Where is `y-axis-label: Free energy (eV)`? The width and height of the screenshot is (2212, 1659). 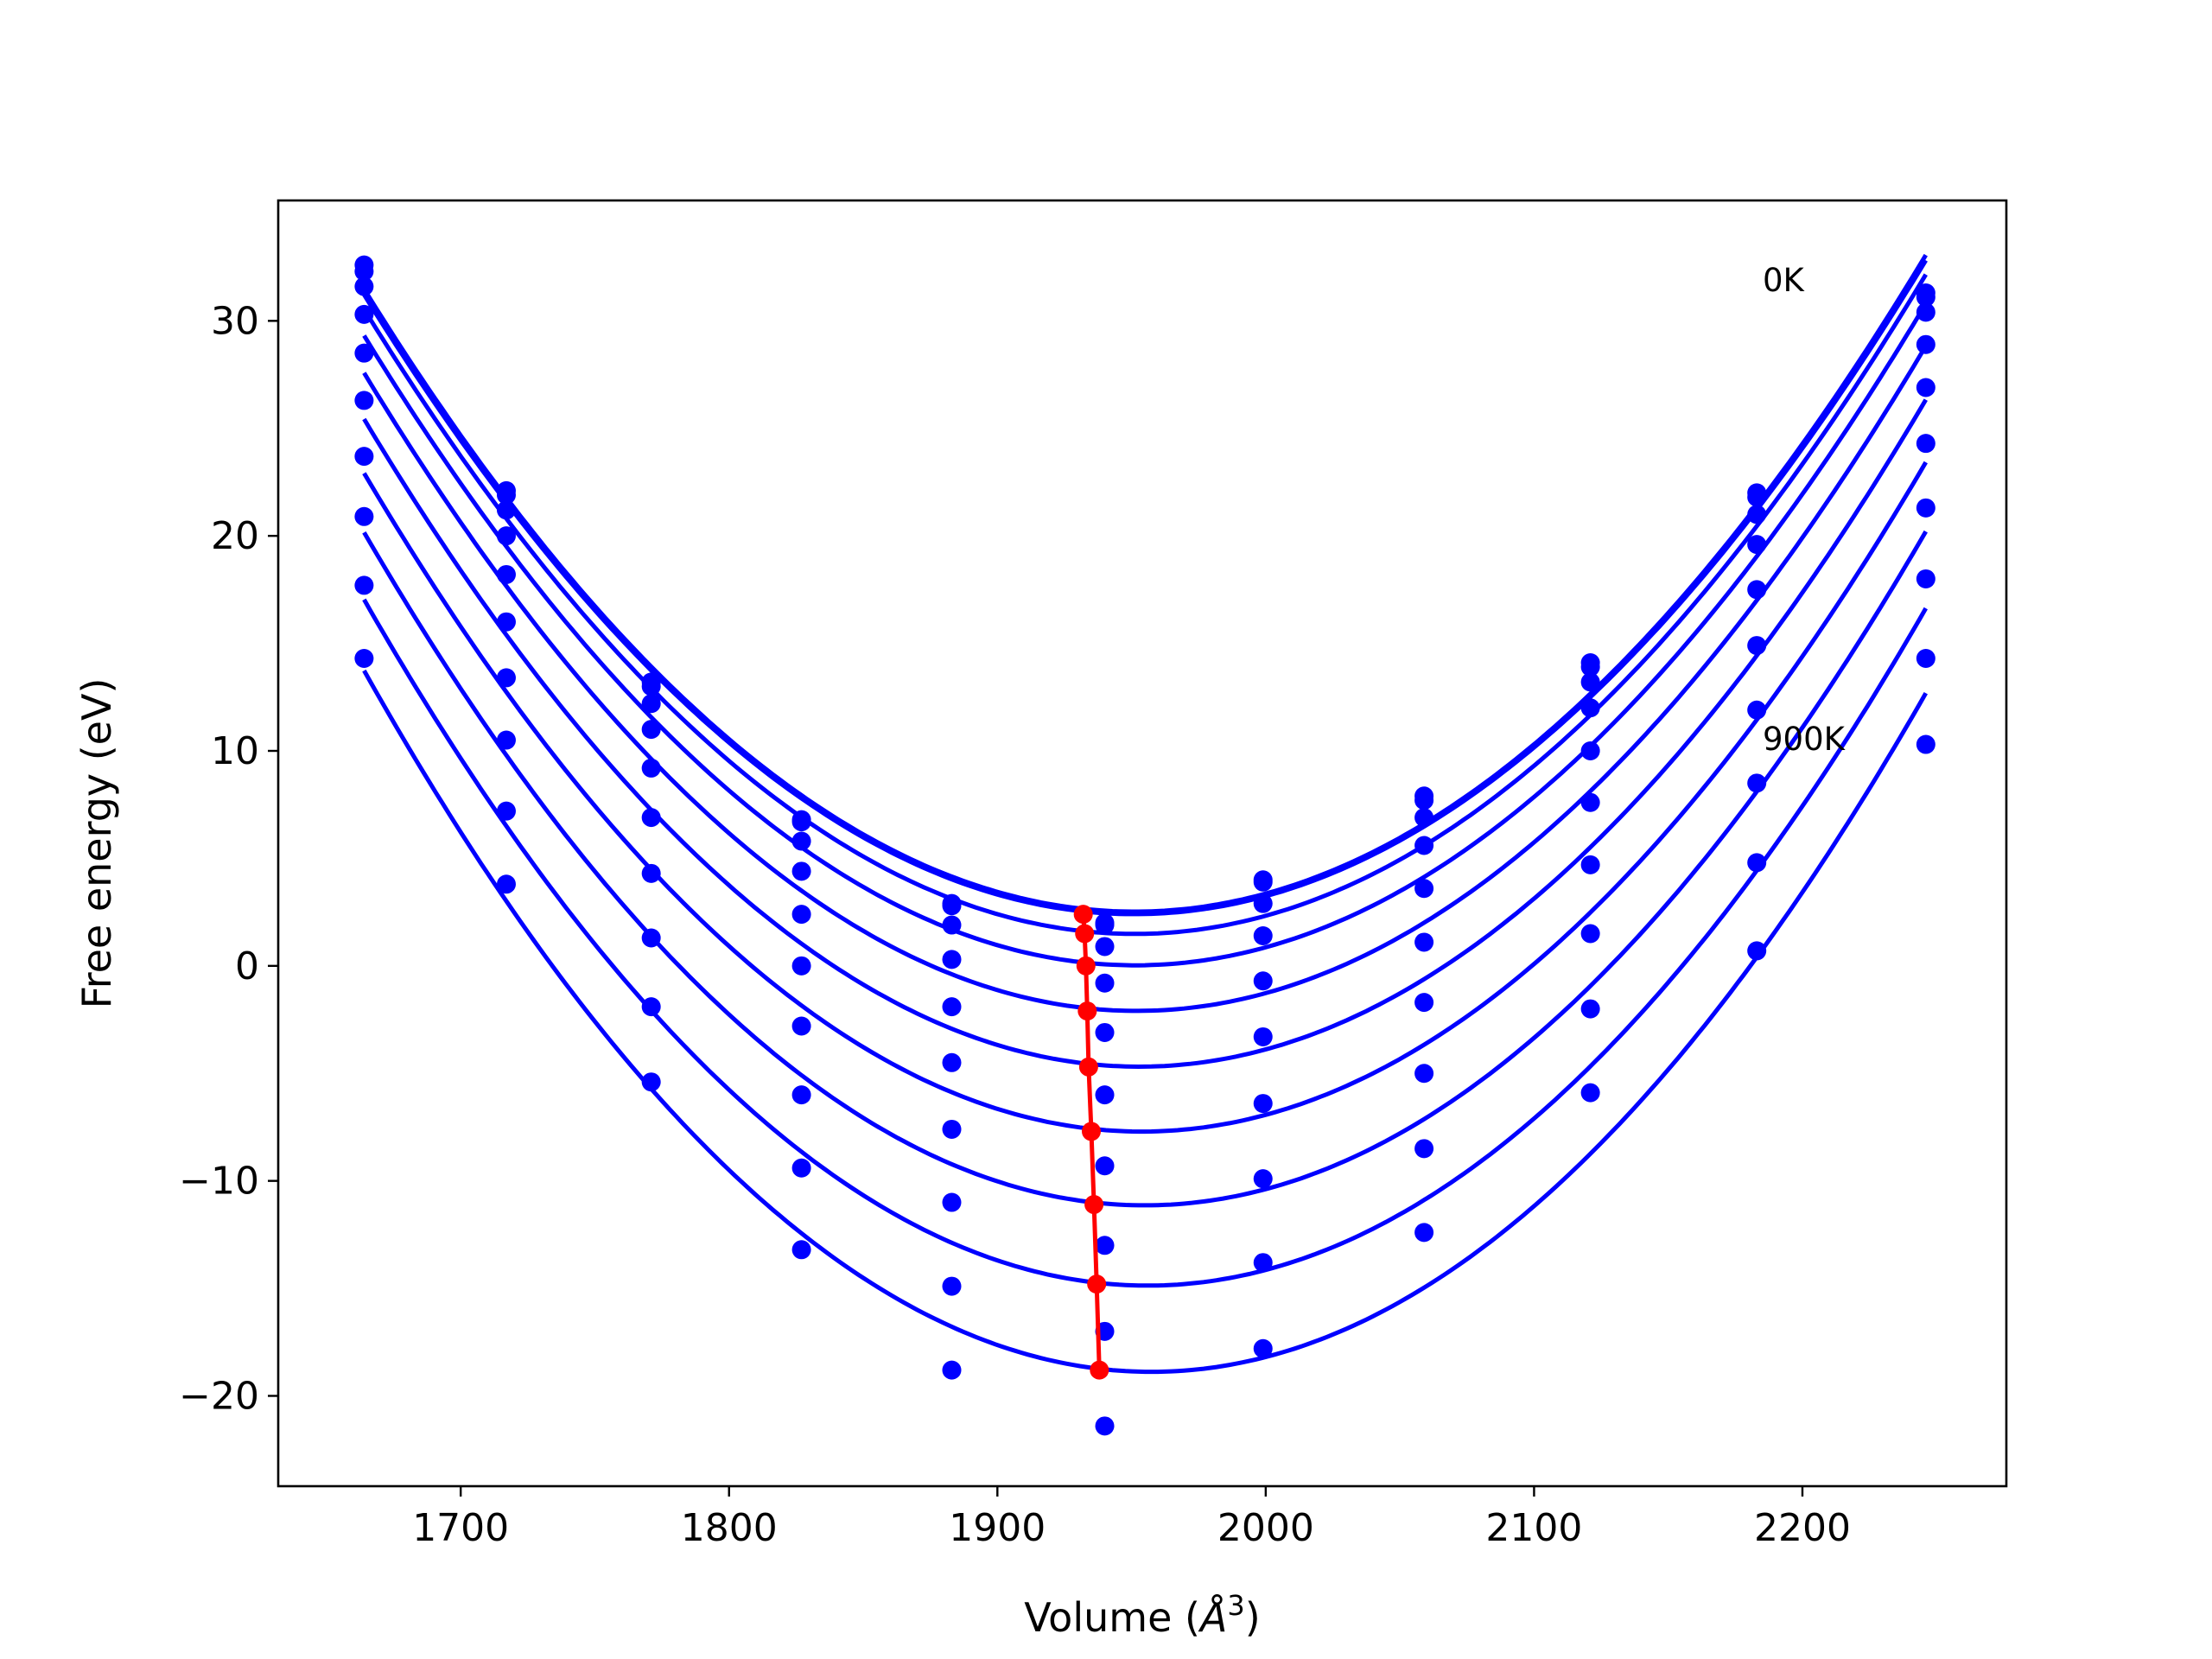 y-axis-label: Free energy (eV) is located at coordinates (96, 843).